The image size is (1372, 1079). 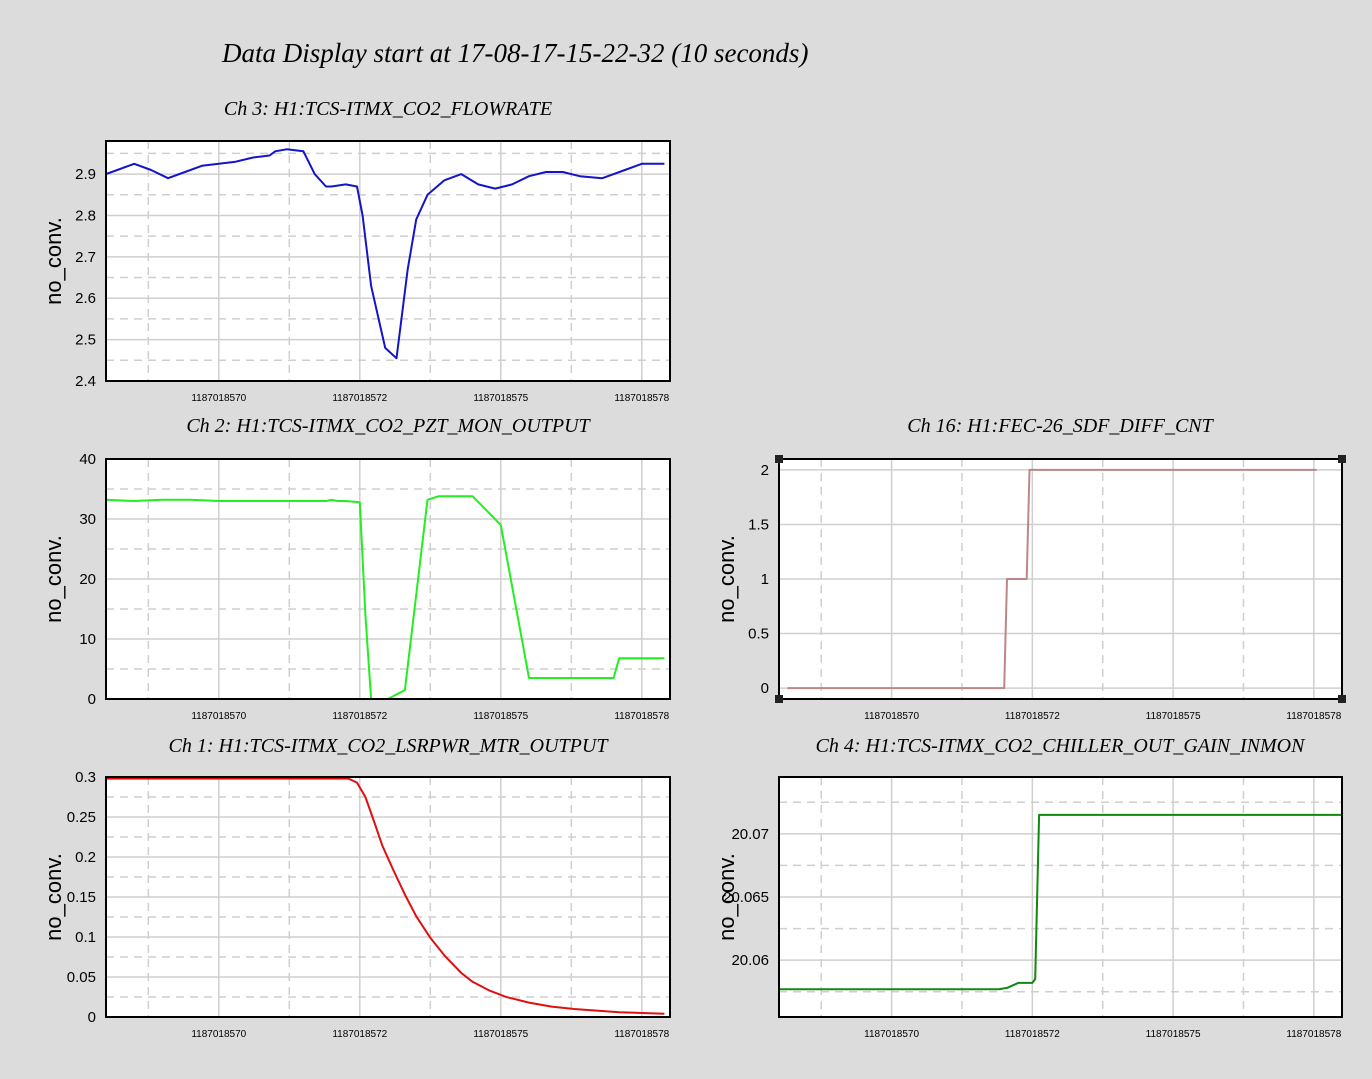 What do you see at coordinates (891, 1034) in the screenshot?
I see `ch4-xtick-label: 1187018570` at bounding box center [891, 1034].